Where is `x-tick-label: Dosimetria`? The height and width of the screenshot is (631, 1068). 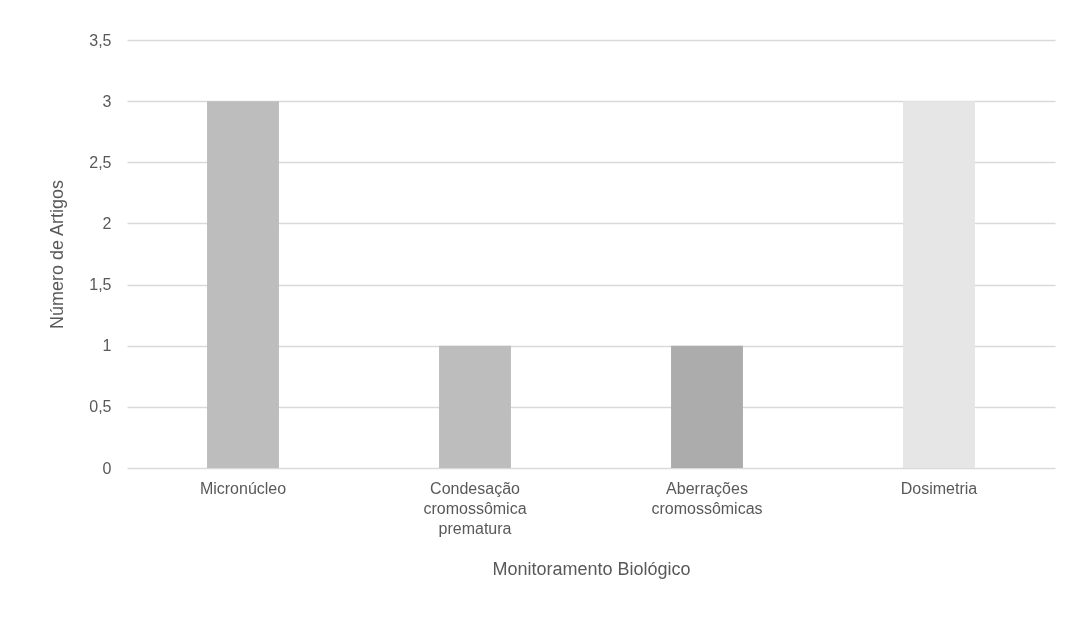
x-tick-label: Dosimetria is located at coordinates (939, 488).